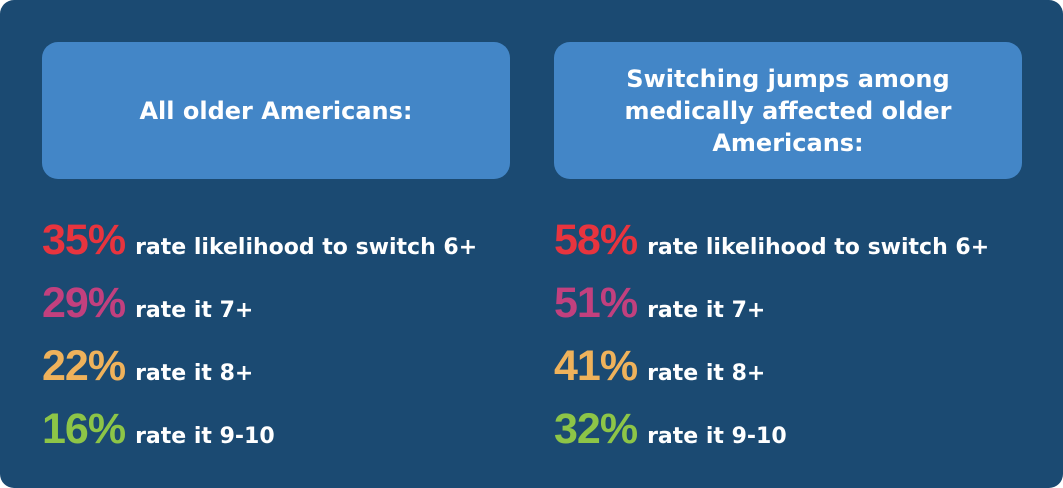 This screenshot has width=1063, height=488. What do you see at coordinates (84, 303) in the screenshot?
I see `stat-percent: 29%` at bounding box center [84, 303].